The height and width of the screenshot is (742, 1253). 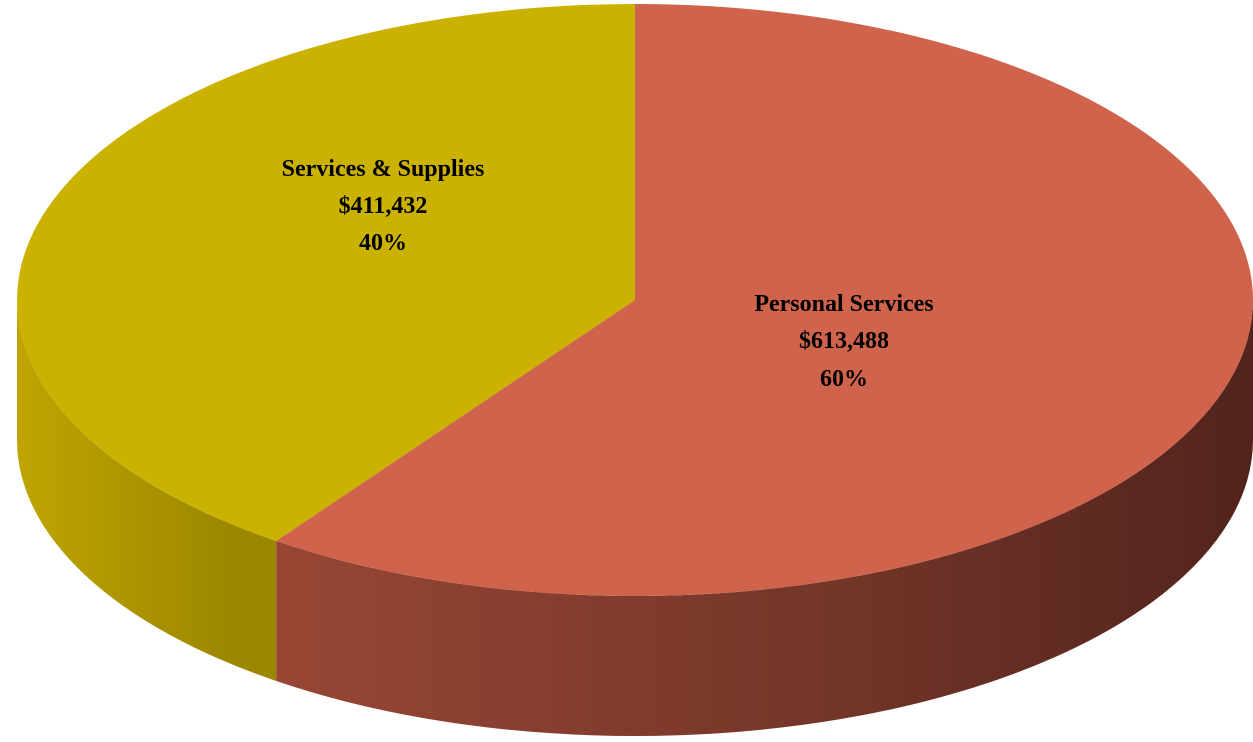 I want to click on label-services-supplies-value: $411,432, so click(x=383, y=206).